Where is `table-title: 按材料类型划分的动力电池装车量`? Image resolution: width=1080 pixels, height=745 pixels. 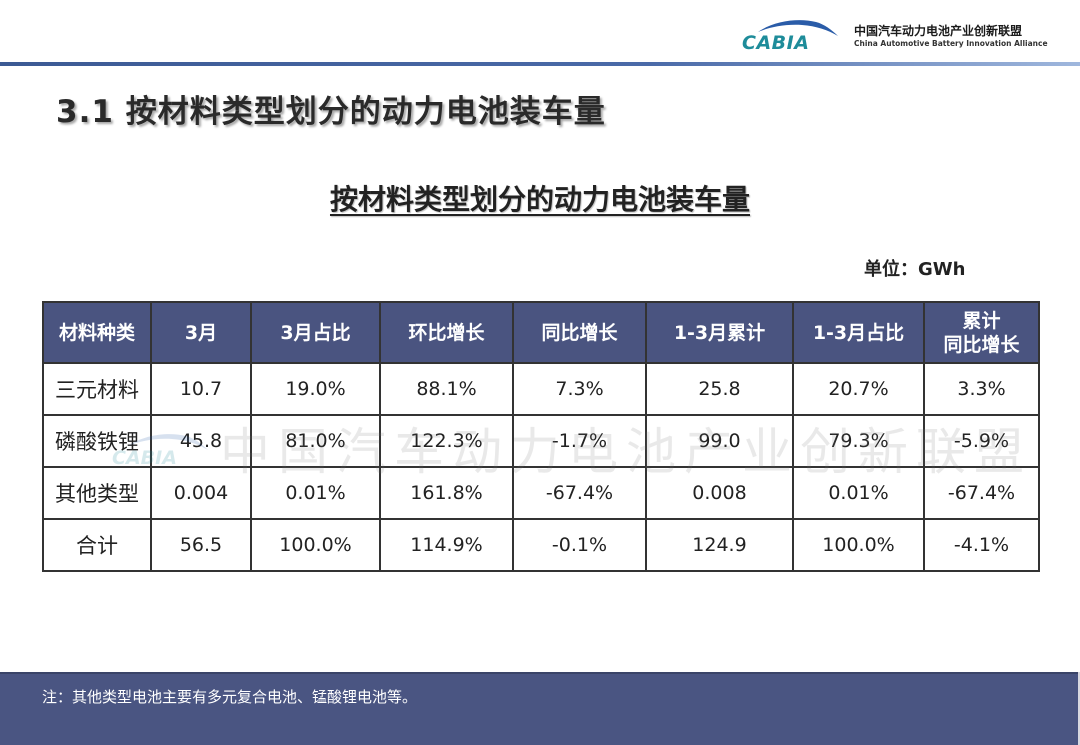 table-title: 按材料类型划分的动力电池装车量 is located at coordinates (539, 199).